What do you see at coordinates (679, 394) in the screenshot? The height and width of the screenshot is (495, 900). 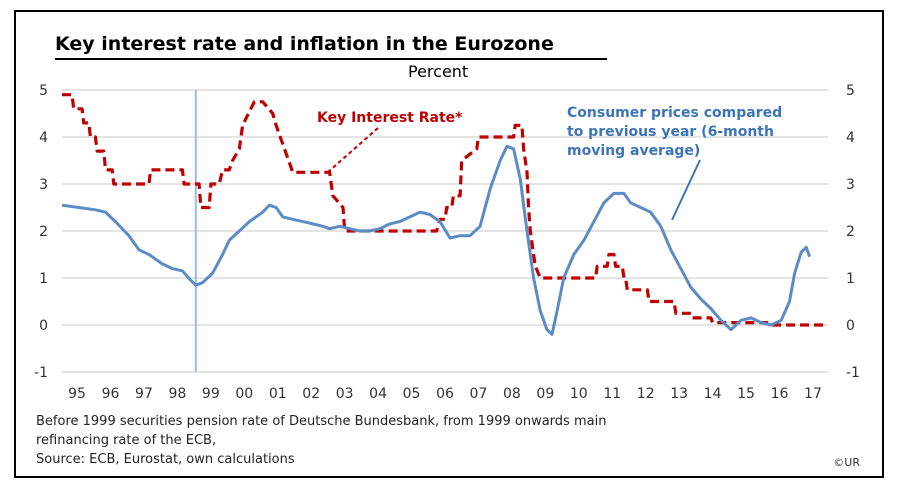 I see `x-tick-13: 13` at bounding box center [679, 394].